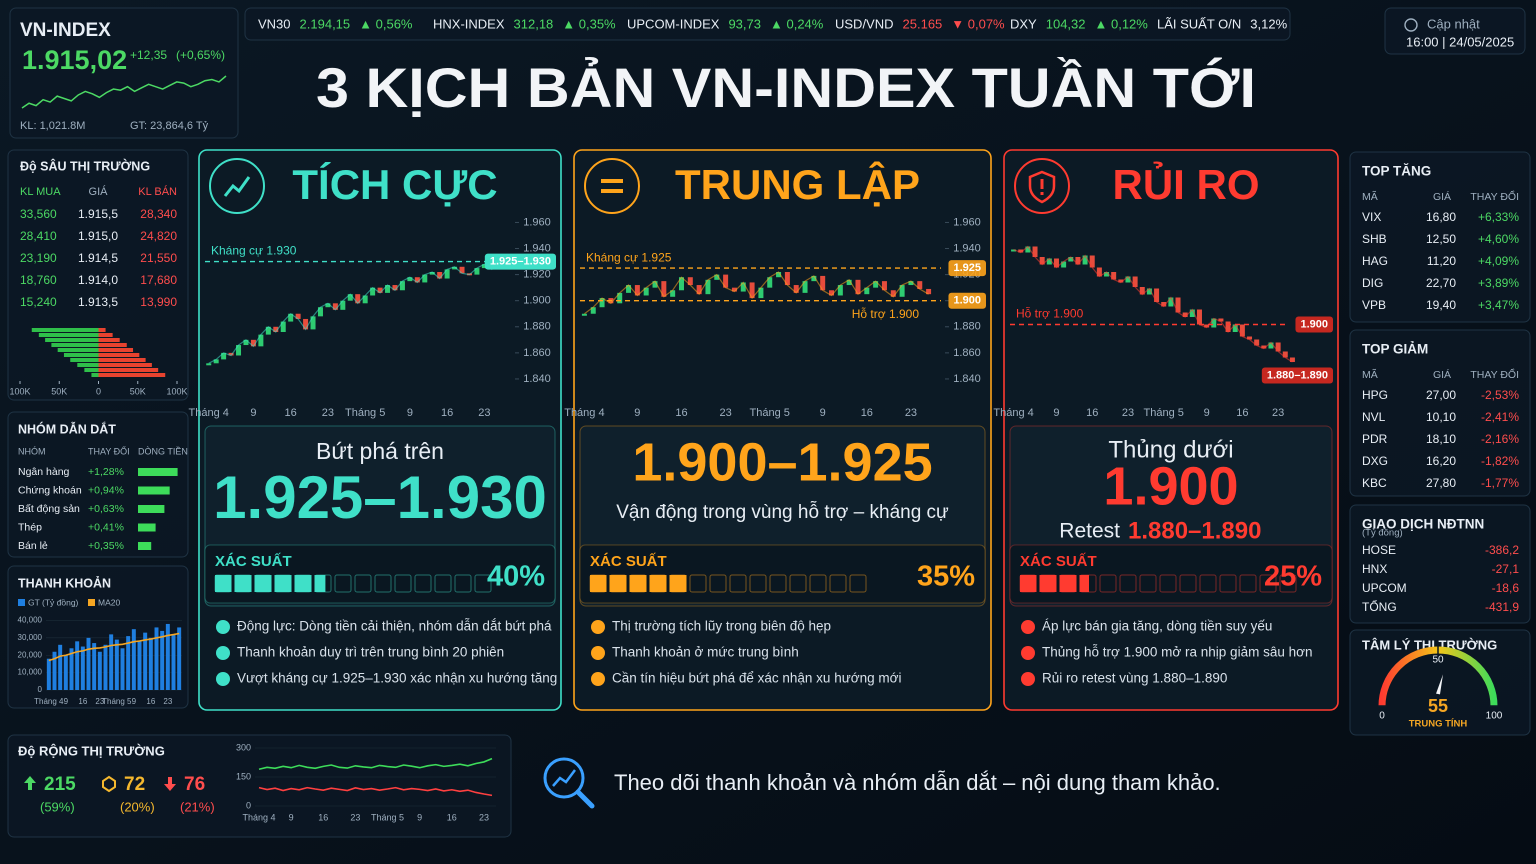 This screenshot has width=1536, height=864. What do you see at coordinates (744, 23) in the screenshot?
I see `ticker-value: 93,73` at bounding box center [744, 23].